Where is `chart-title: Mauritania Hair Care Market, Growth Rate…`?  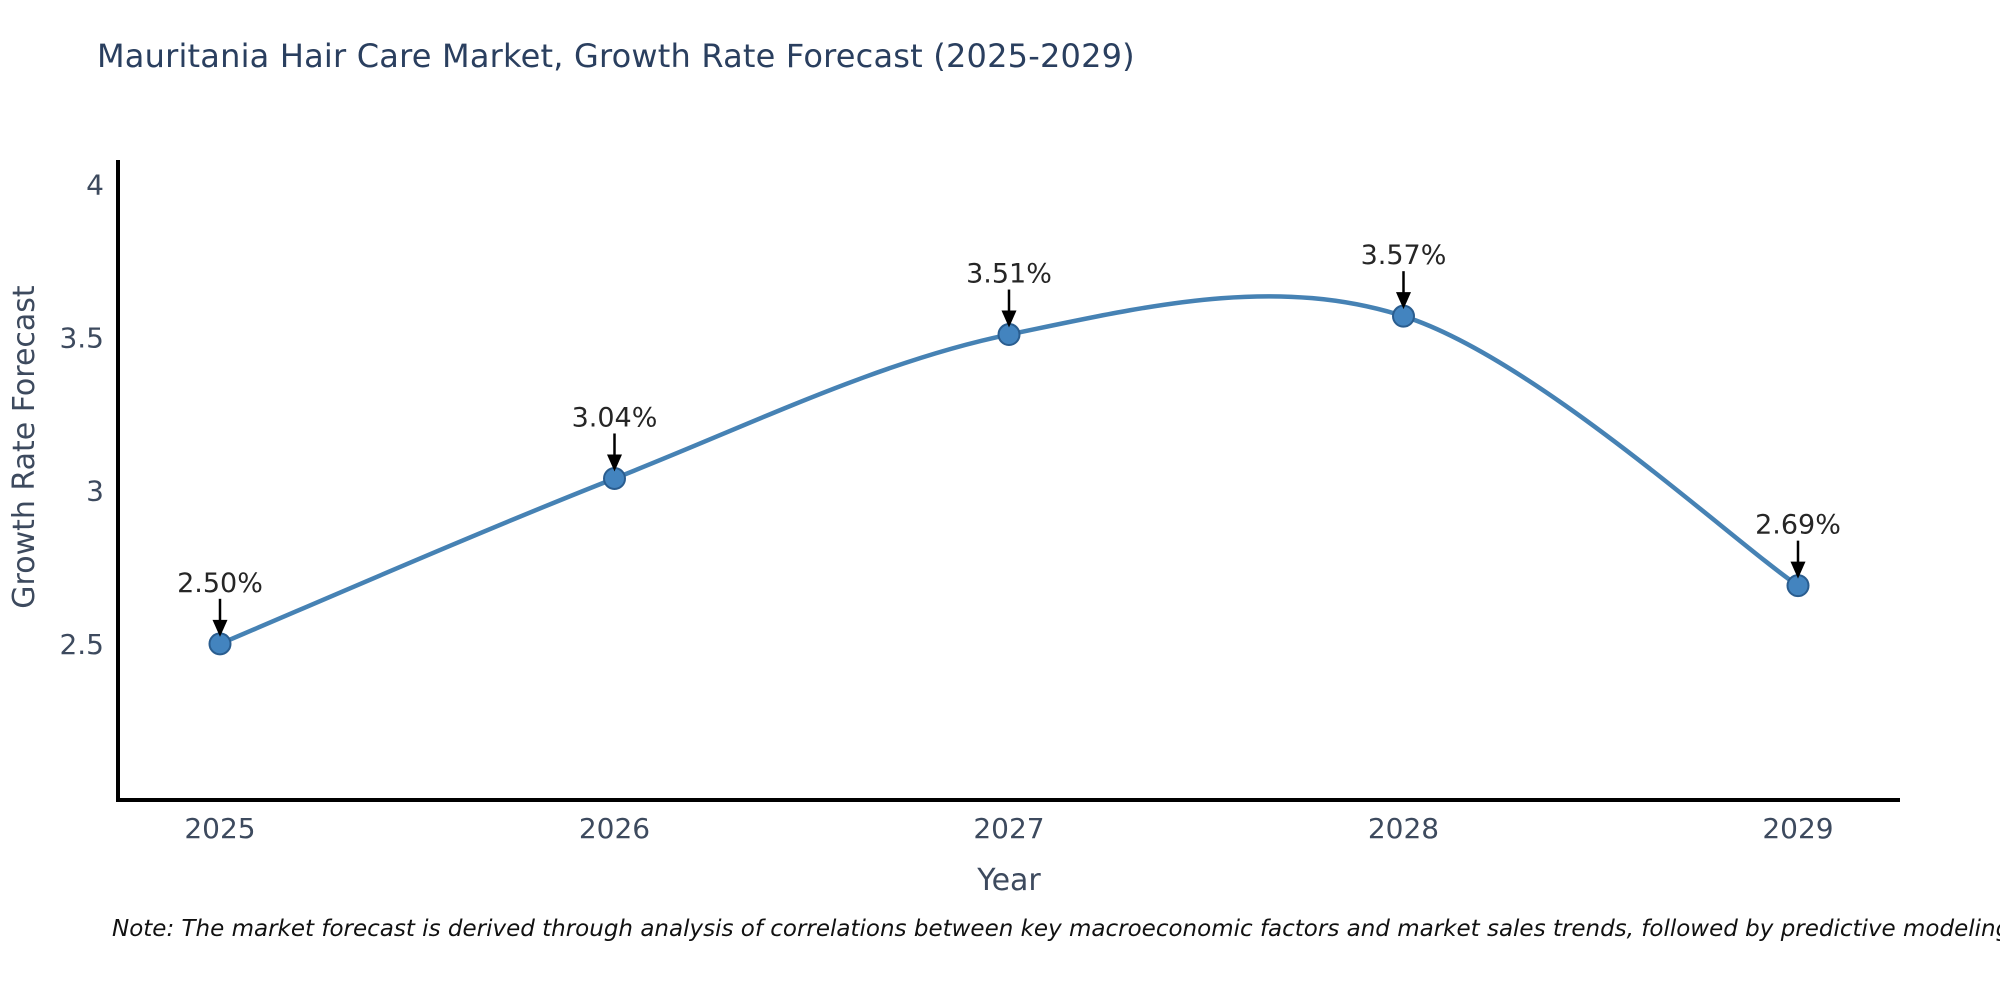
chart-title: Mauritania Hair Care Market, Growth Rate… is located at coordinates (616, 56).